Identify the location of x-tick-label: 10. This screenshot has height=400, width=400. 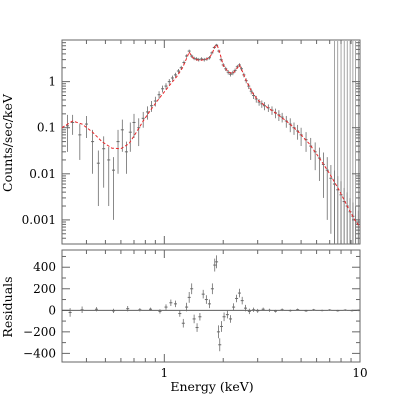
(359, 373).